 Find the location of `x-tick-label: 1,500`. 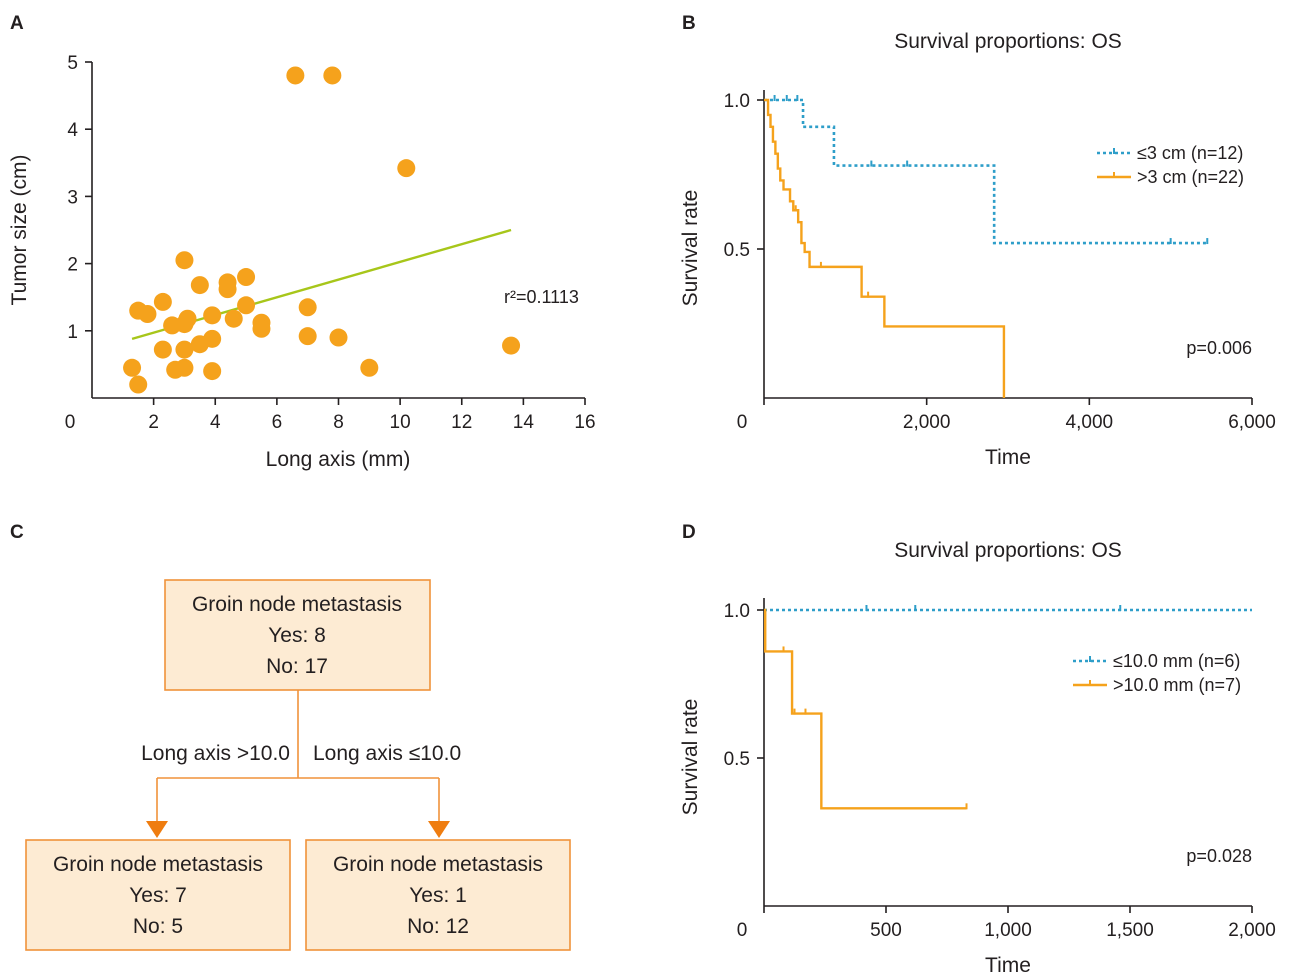

x-tick-label: 1,500 is located at coordinates (1130, 930).